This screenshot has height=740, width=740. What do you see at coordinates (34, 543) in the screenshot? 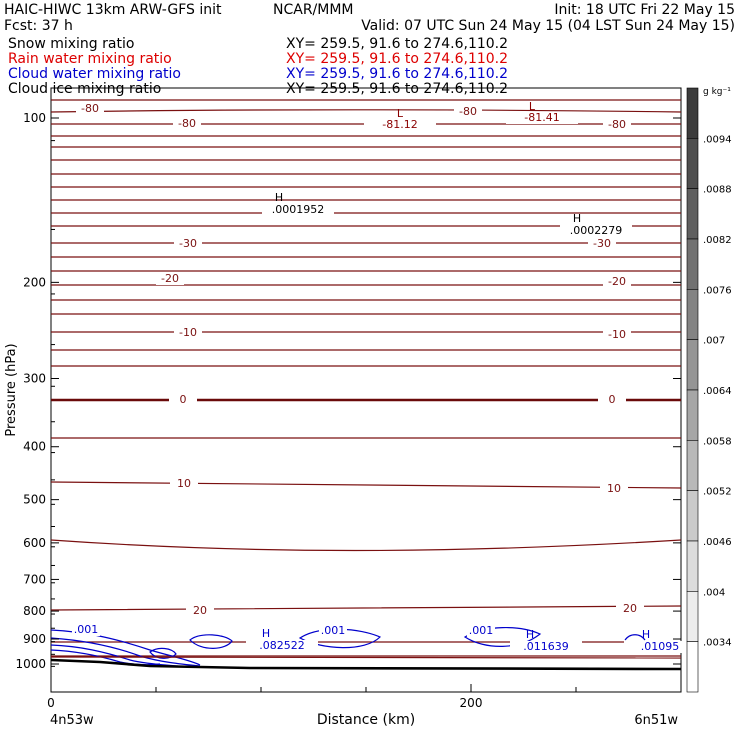
I see `y-tick-label: 600` at bounding box center [34, 543].